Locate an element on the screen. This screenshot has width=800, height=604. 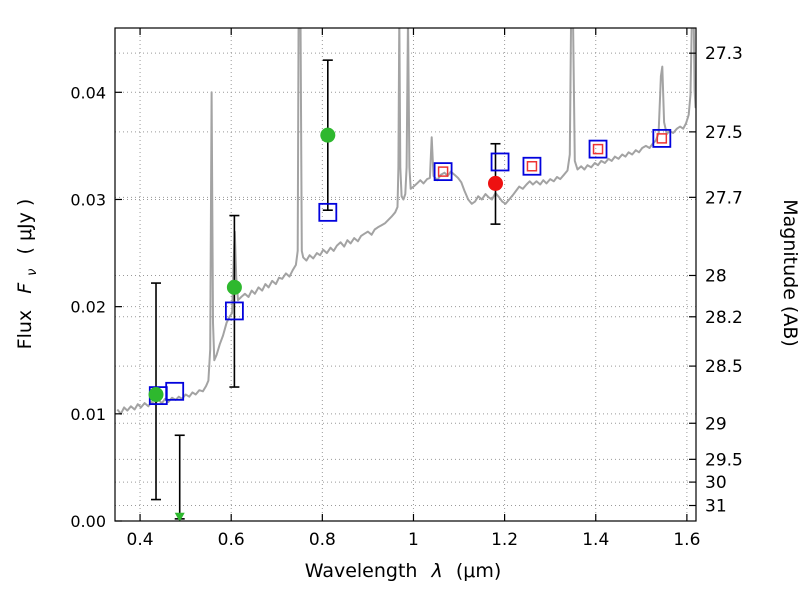
y2-tick-label: 28 is located at coordinates (716, 276).